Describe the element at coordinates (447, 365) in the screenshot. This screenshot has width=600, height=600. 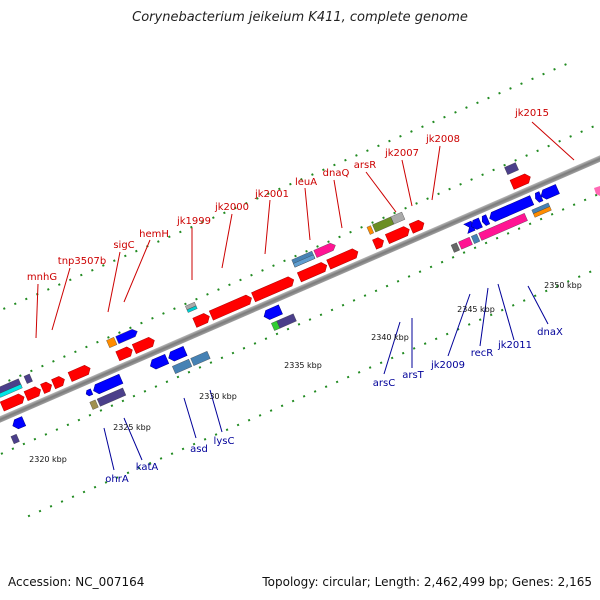
I see `label-jk2009: jk2009` at that location.